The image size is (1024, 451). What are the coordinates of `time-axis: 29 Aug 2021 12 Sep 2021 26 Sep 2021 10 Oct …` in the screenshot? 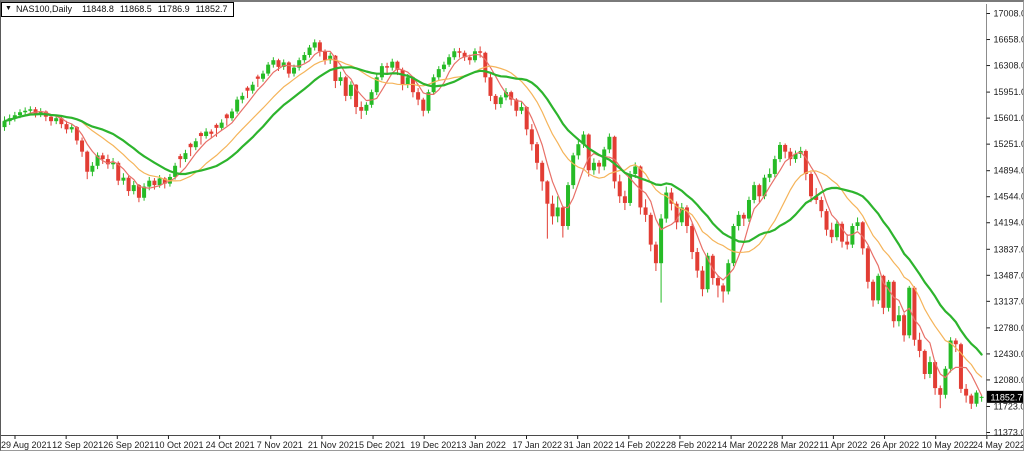 It's located at (512, 443).